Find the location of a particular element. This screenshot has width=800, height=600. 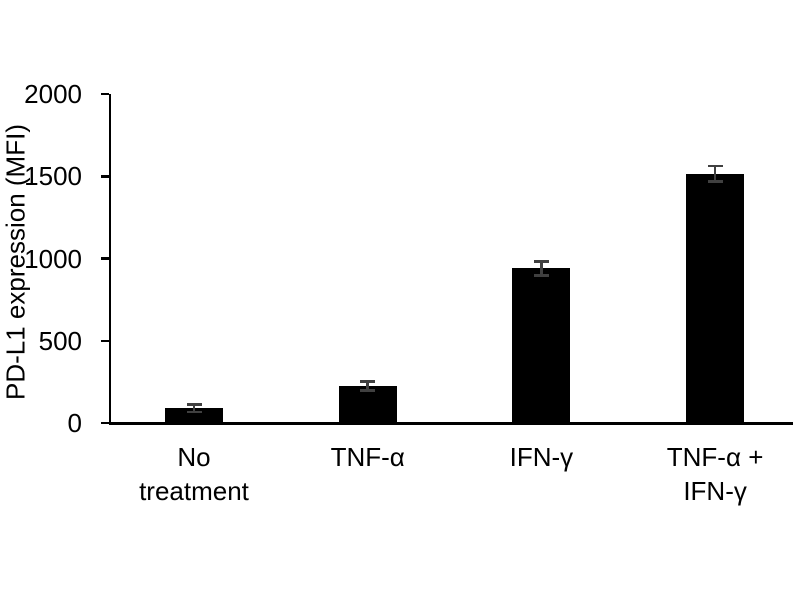

y-tick-label: 2000 is located at coordinates (53, 94).